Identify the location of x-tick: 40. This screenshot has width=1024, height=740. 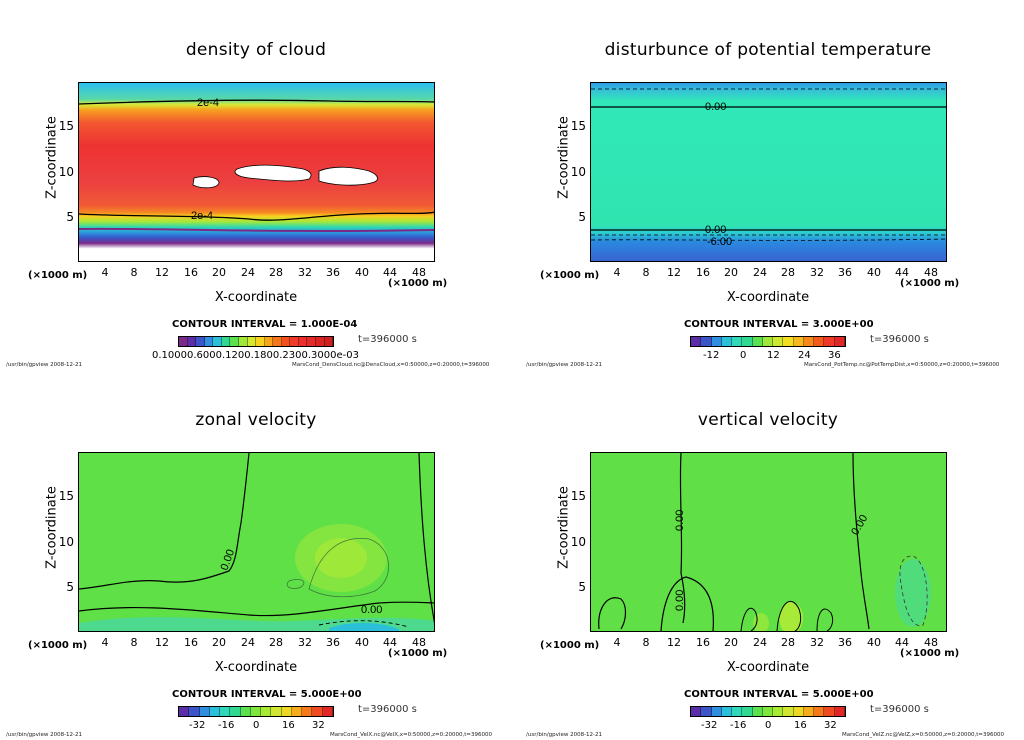
(362, 272).